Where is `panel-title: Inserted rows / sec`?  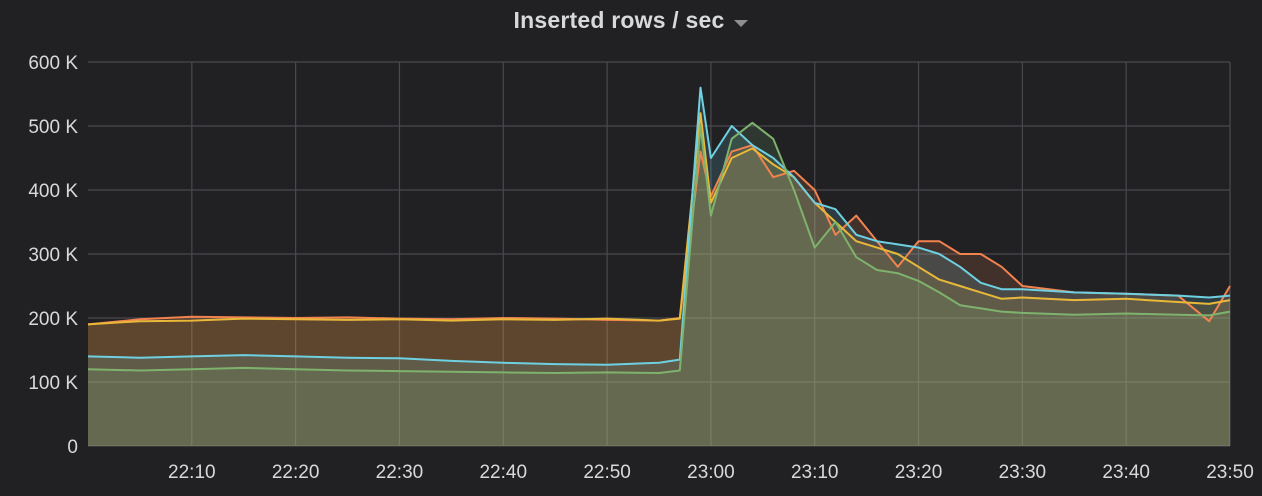 panel-title: Inserted rows / sec is located at coordinates (619, 19).